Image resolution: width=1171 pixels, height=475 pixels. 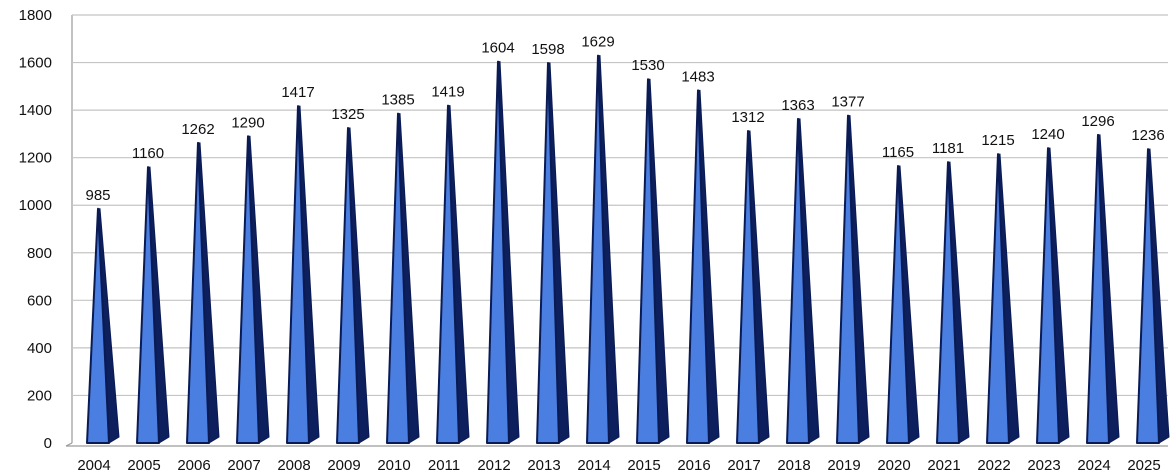 I want to click on data-label: 1325, so click(x=347, y=114).